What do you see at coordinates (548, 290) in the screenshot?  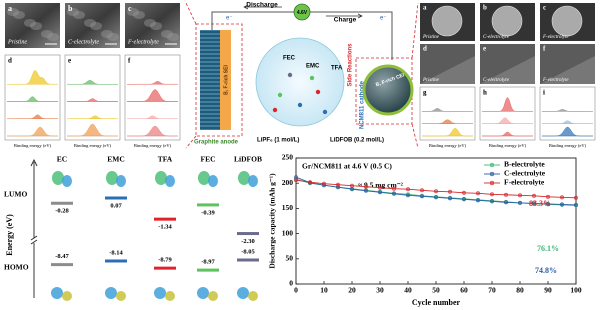 I see `x-tick-label: 90` at bounding box center [548, 290].